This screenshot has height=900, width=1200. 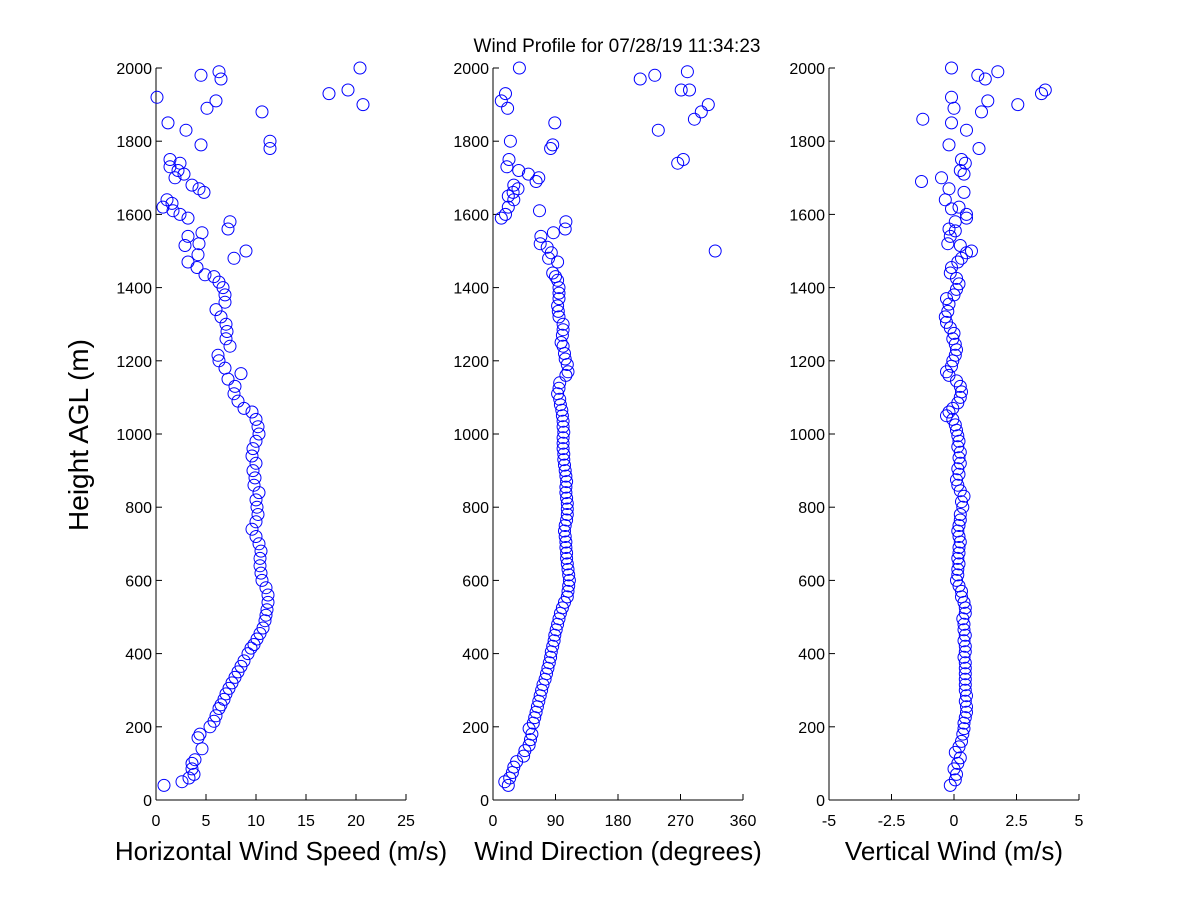 What do you see at coordinates (281, 851) in the screenshot?
I see `x-axis-label: Horizontal Wind Speed (m/s)` at bounding box center [281, 851].